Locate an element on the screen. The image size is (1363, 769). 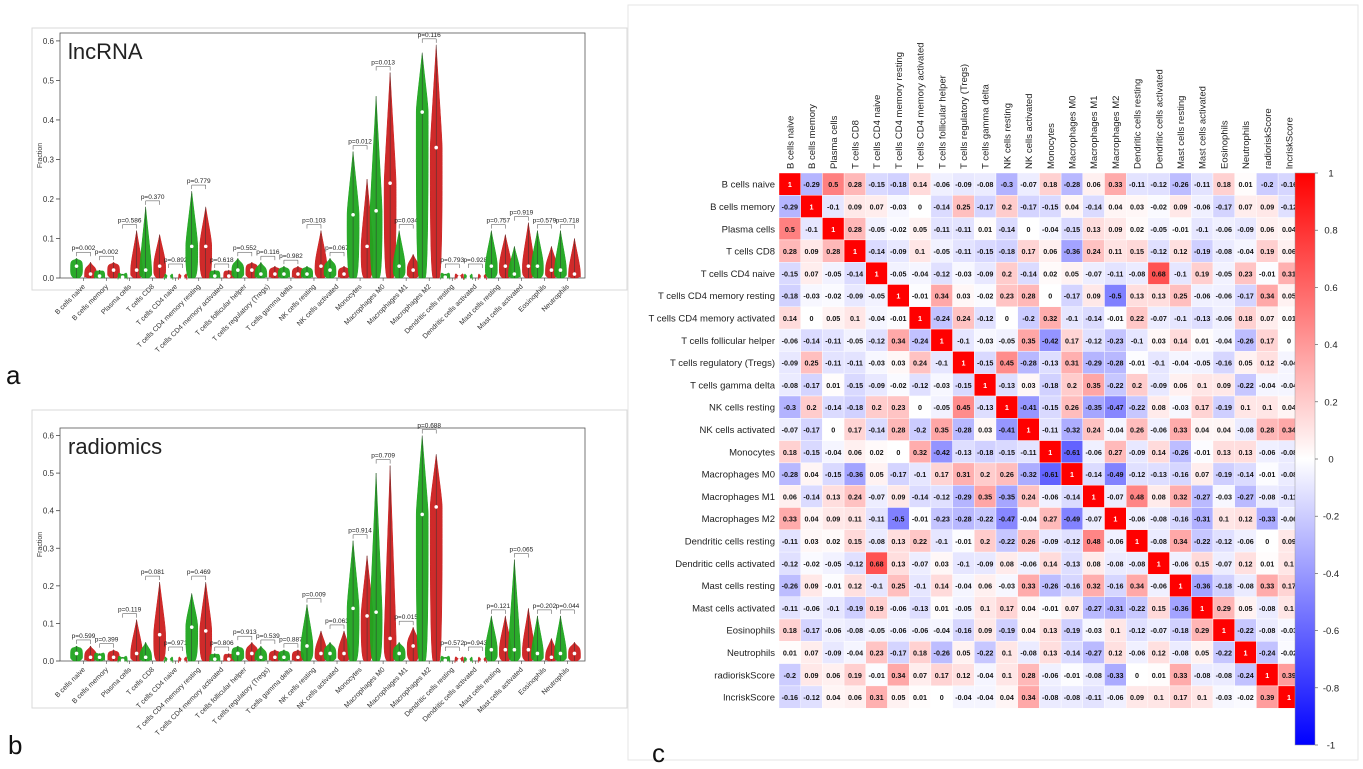
heatmap-col-label: Macrophages M2 is located at coordinates (1116, 132).